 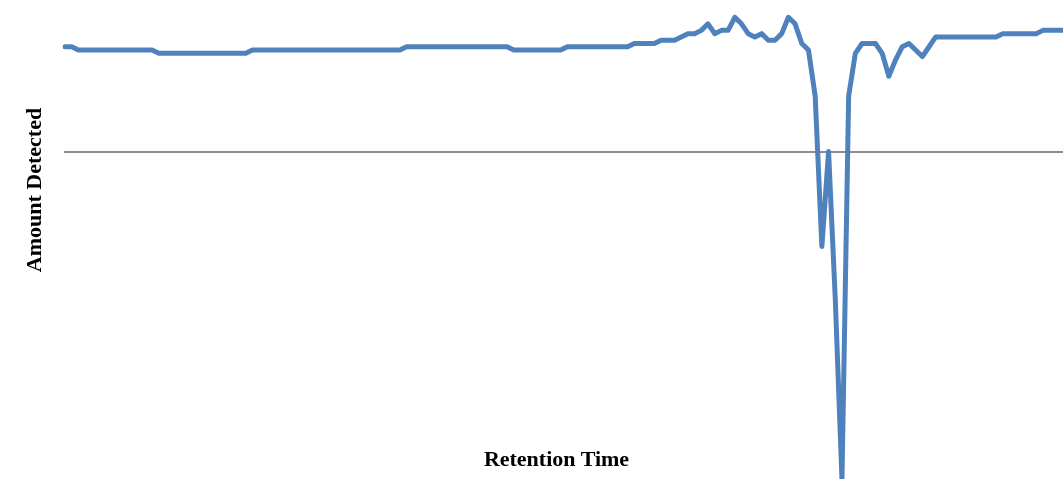 What do you see at coordinates (34, 190) in the screenshot?
I see `y-axis-title: Amount Detected` at bounding box center [34, 190].